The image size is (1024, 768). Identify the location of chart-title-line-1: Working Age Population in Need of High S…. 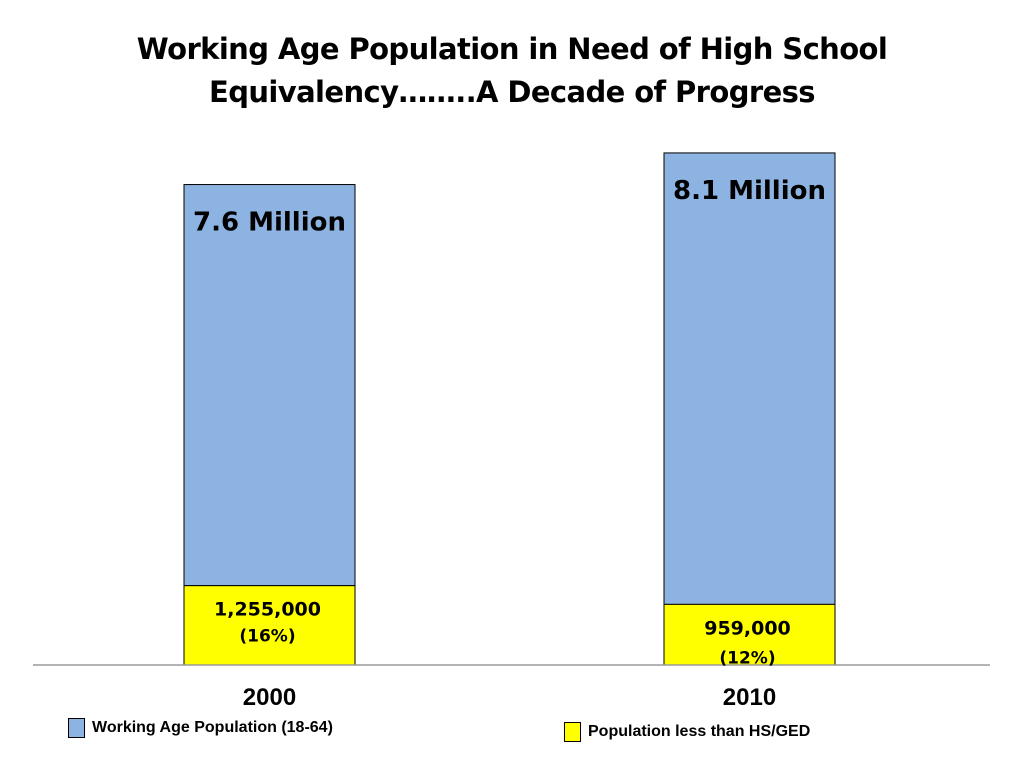
(512, 49).